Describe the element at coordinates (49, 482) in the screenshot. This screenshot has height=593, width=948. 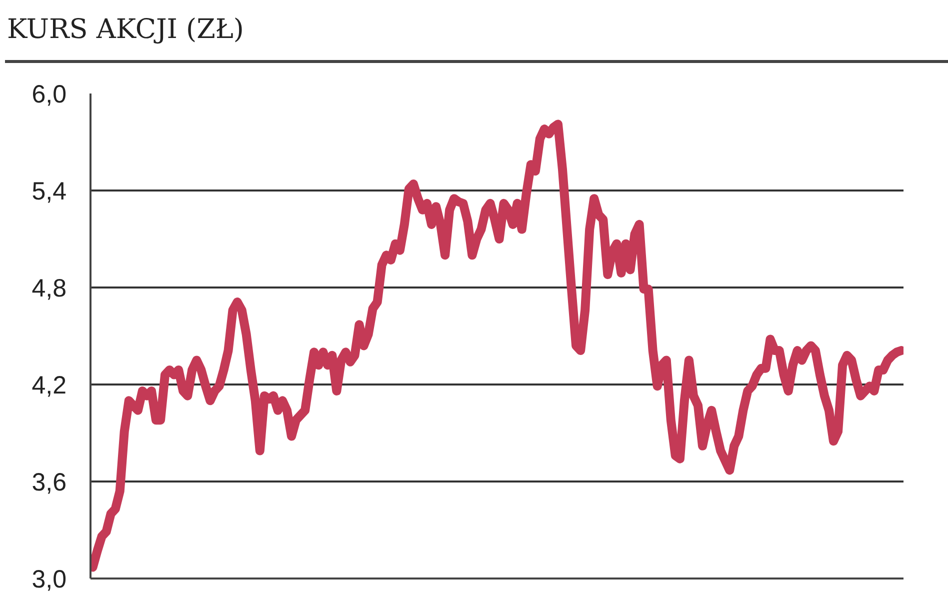
I see `y-tick-label: 3,6` at that location.